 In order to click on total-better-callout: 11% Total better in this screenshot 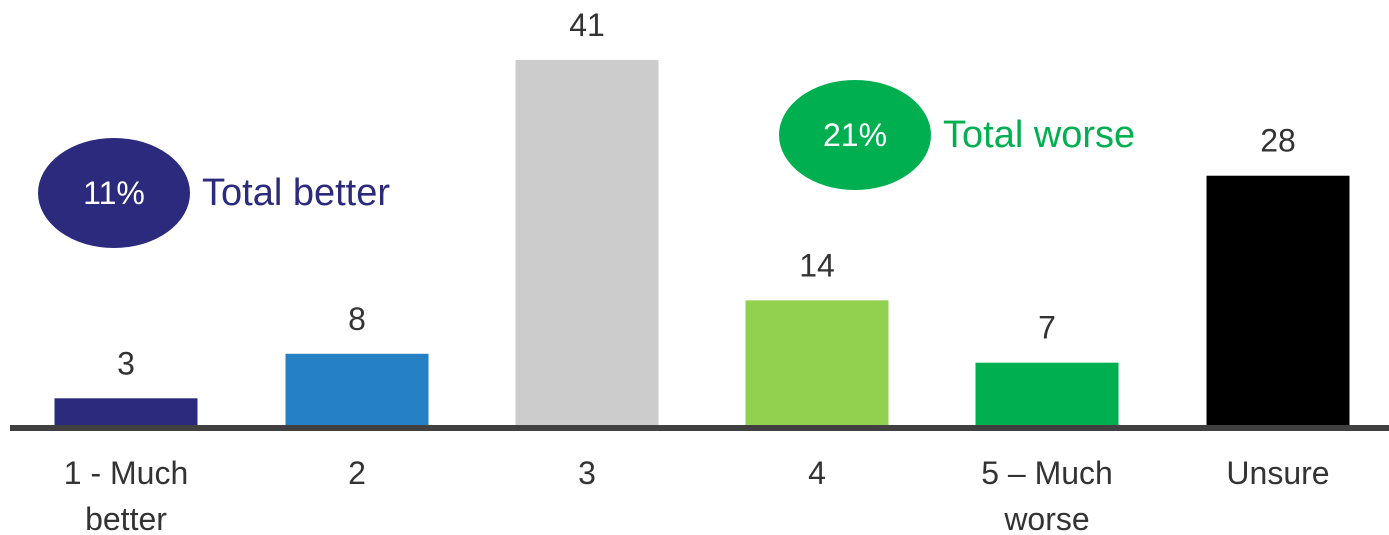, I will do `click(214, 193)`.